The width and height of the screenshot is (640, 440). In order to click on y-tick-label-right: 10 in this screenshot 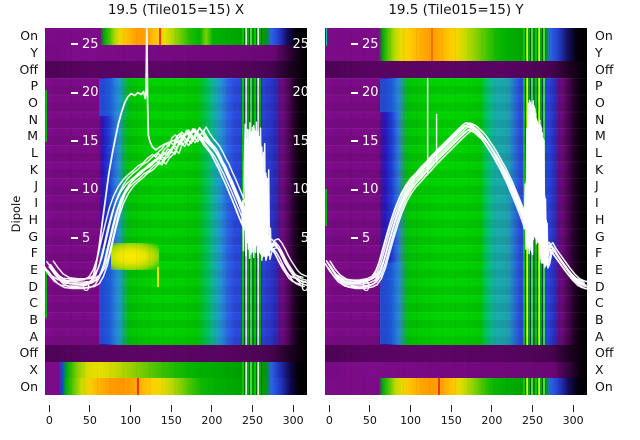, I will do `click(299, 190)`.